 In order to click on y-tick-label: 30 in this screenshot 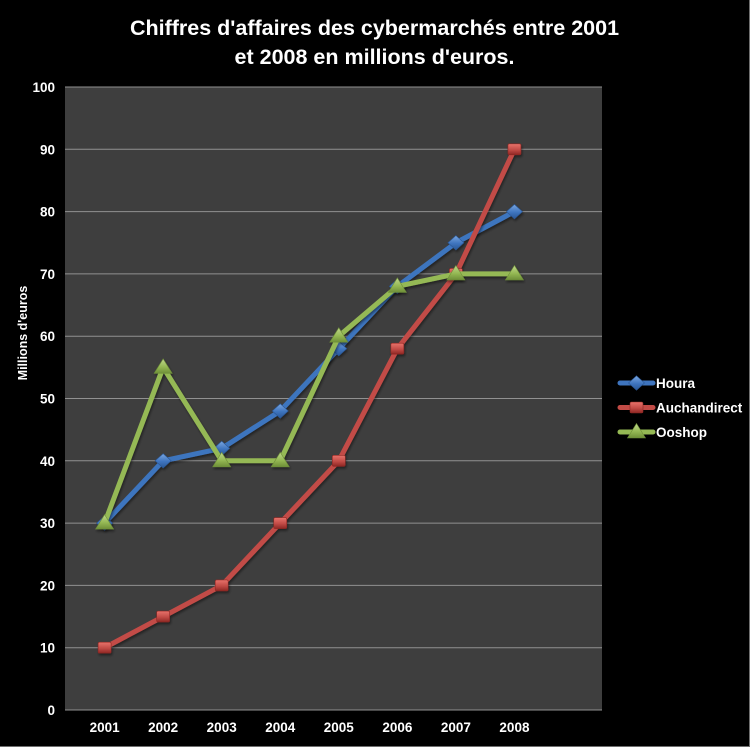, I will do `click(47, 523)`.